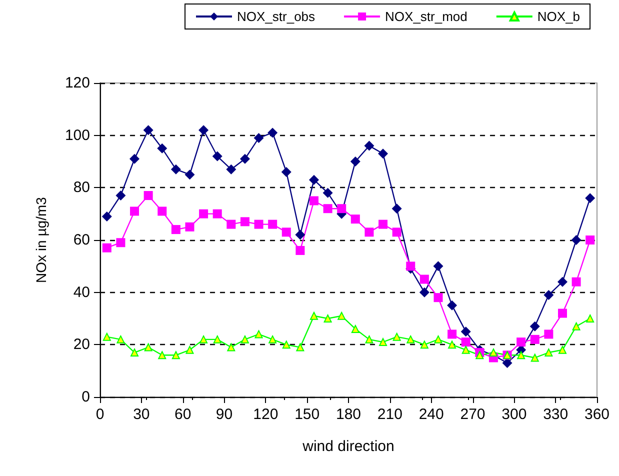  What do you see at coordinates (348, 446) in the screenshot?
I see `x-axis-title: wind direction` at bounding box center [348, 446].